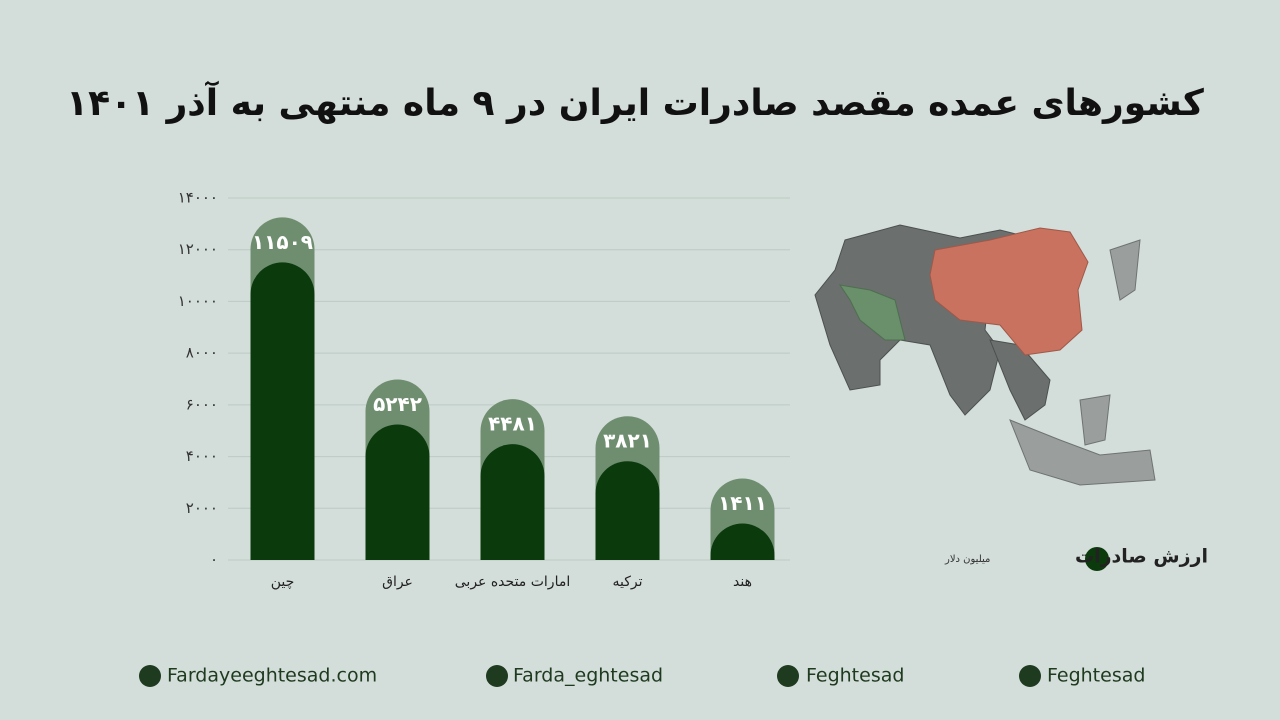  What do you see at coordinates (1097, 559) in the screenshot?
I see `legend-swatch` at bounding box center [1097, 559].